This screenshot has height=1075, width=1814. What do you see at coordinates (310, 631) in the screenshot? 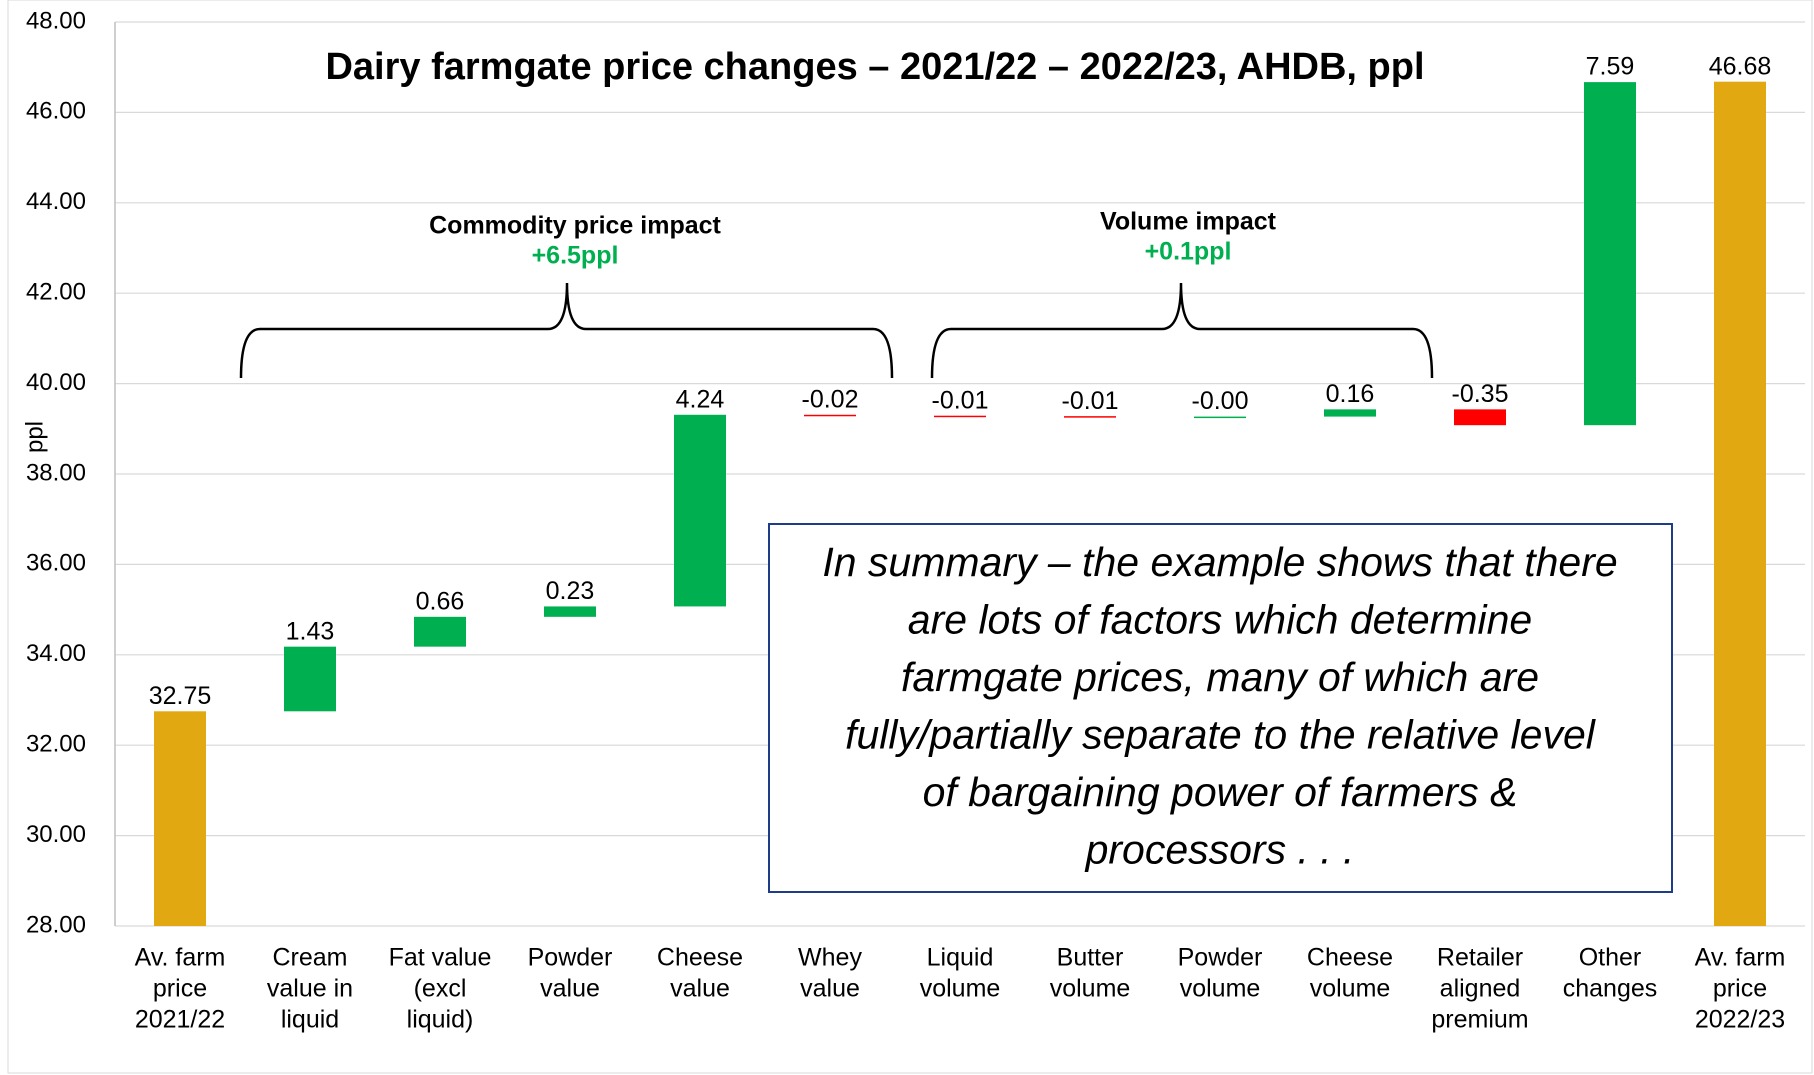
I see `value-label: 1.43` at bounding box center [310, 631].